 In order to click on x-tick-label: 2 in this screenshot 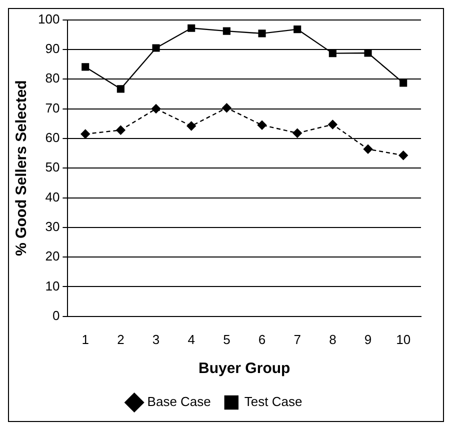, I will do `click(120, 339)`.